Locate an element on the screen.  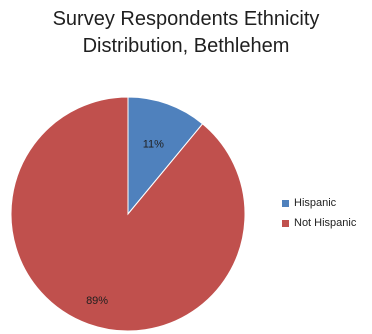
chart-title-line-2: Distribution, Bethlehem is located at coordinates (186, 46).